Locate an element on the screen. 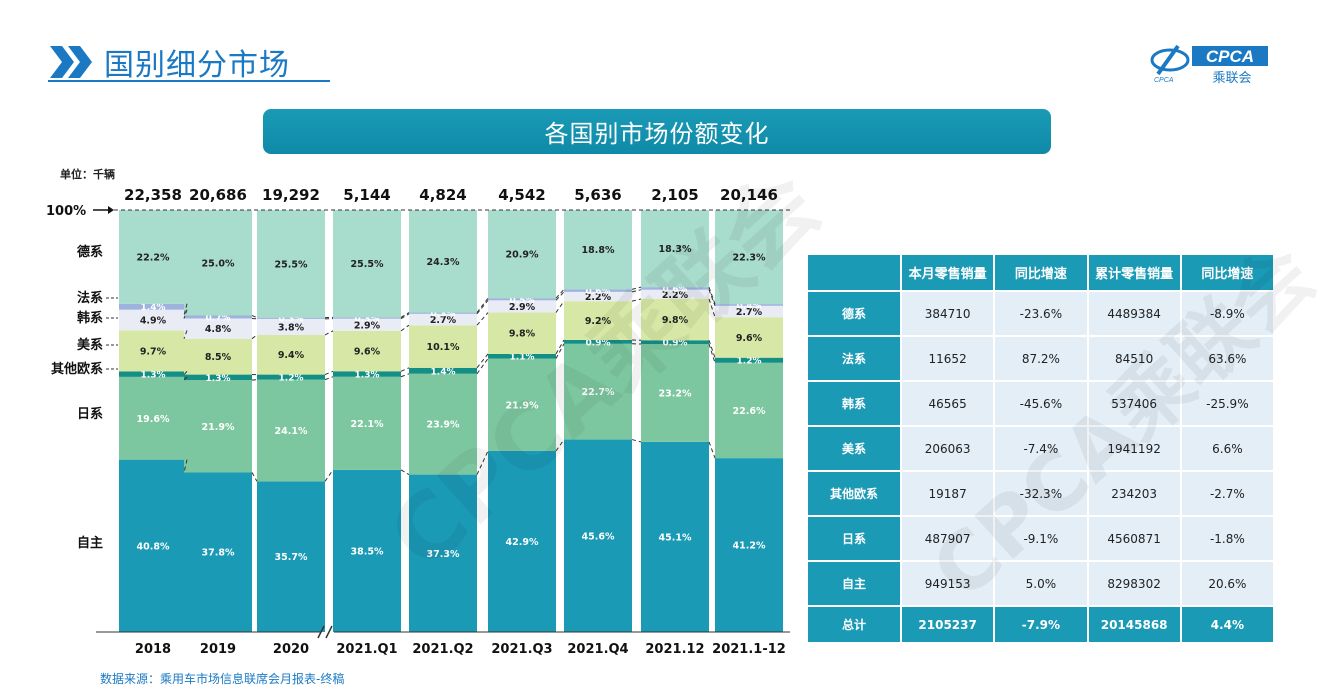  table-cell: 46565 is located at coordinates (947, 403).